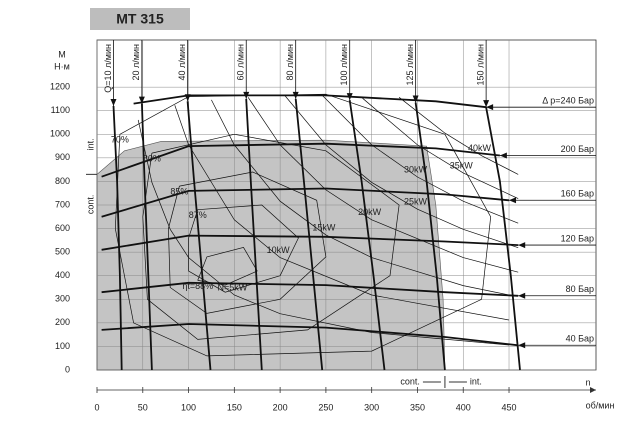 This screenshot has height=425, width=640. What do you see at coordinates (600, 405) in the screenshot?
I see `x-unit: об/мин` at bounding box center [600, 405].